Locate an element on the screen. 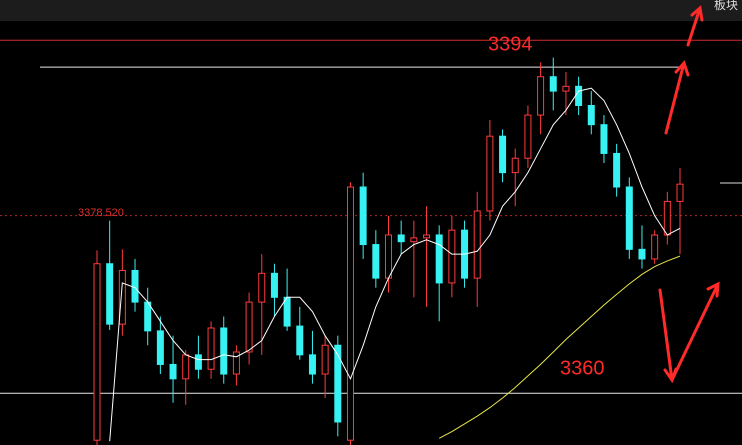 The height and width of the screenshot is (445, 742). toolbar is located at coordinates (371, 10).